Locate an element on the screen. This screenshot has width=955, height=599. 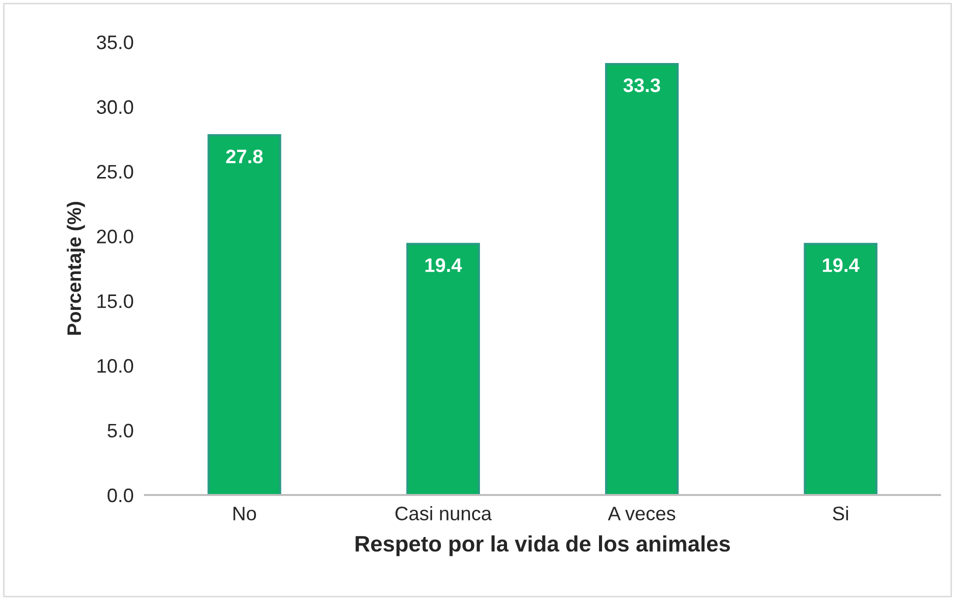
y-tick-label: 10.0 is located at coordinates (116, 366).